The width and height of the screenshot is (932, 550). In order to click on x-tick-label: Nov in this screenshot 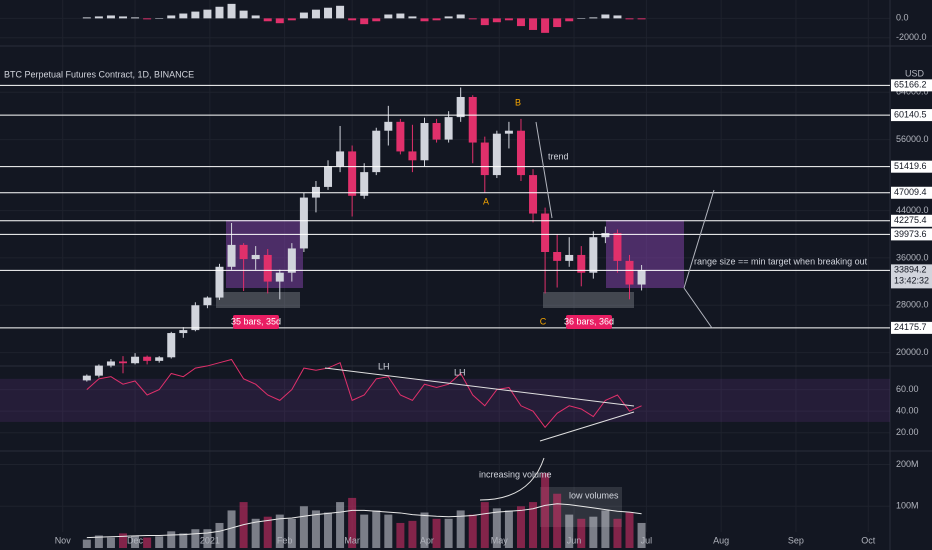, I will do `click(63, 540)`.